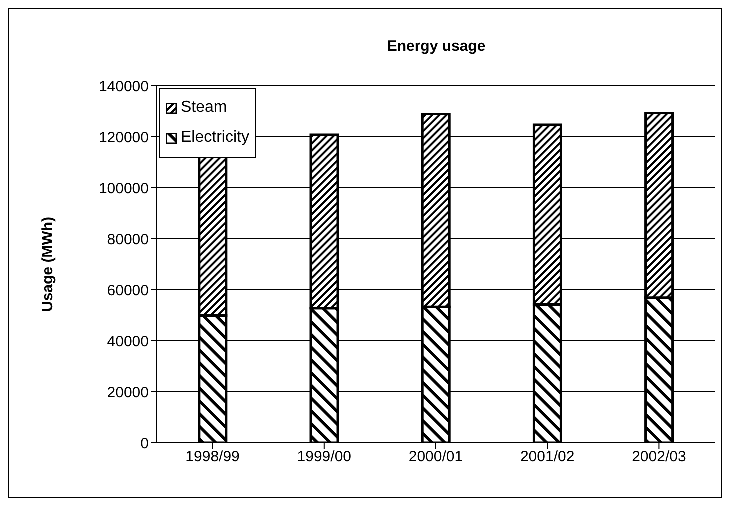  I want to click on y-axis-title: Usage (MWh), so click(47, 264).